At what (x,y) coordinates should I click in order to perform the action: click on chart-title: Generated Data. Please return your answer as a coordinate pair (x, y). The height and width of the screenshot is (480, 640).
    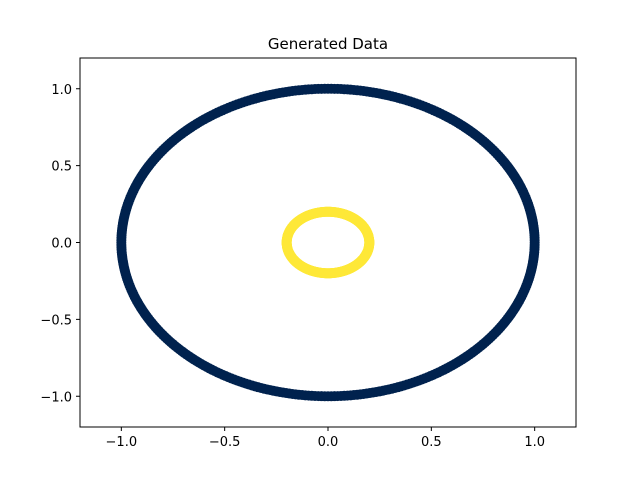
    Looking at the image, I should click on (328, 44).